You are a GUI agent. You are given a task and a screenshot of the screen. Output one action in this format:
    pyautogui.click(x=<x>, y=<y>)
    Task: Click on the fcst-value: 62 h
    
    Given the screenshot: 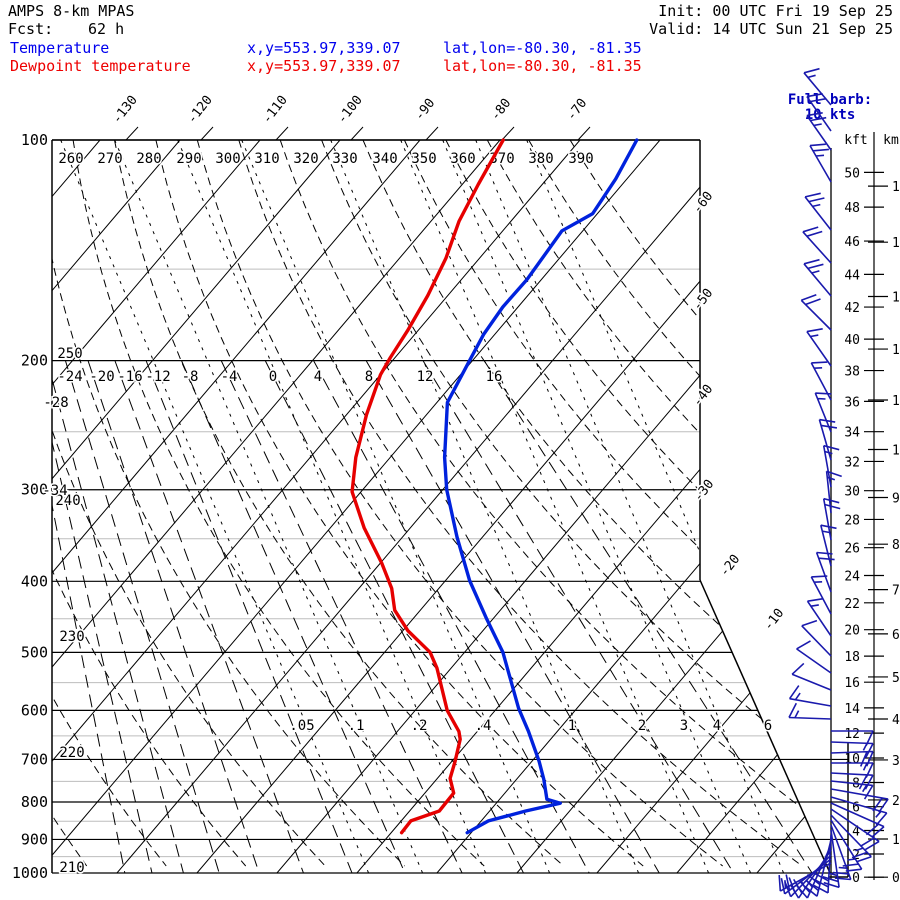 What is the action you would take?
    pyautogui.click(x=106, y=29)
    